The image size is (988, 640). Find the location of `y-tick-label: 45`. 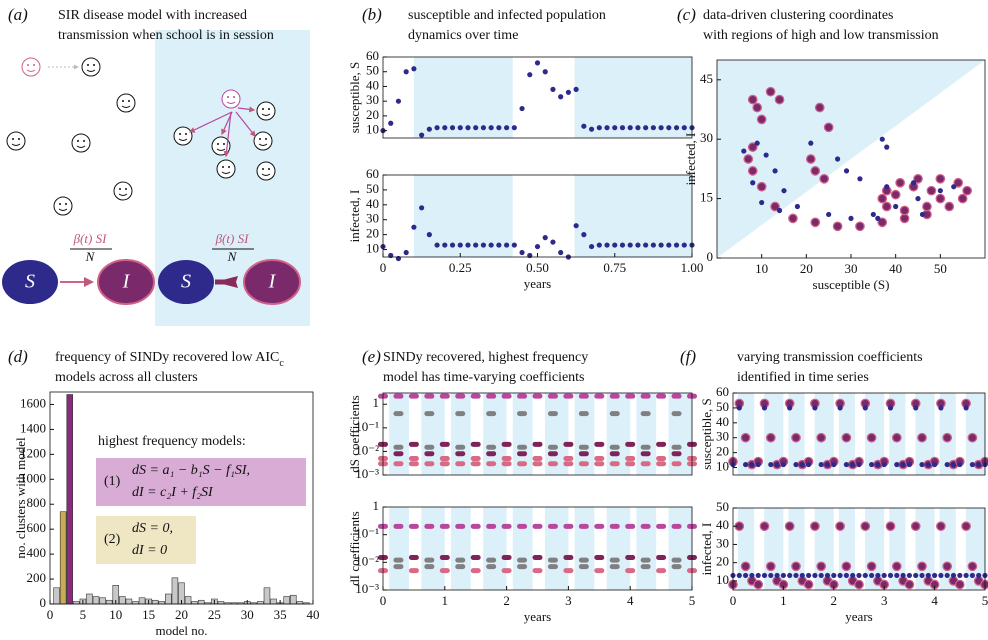

y-tick-label: 45 is located at coordinates (706, 78).